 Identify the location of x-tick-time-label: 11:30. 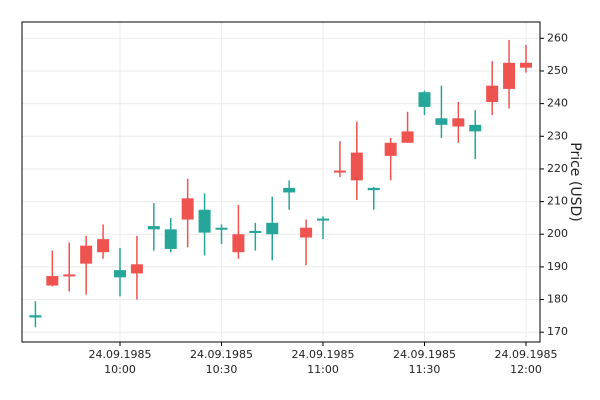
(425, 369).